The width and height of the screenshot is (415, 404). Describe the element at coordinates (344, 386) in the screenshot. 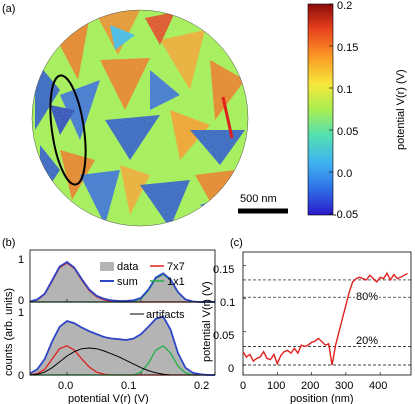

I see `c-xtick-label: 300` at that location.